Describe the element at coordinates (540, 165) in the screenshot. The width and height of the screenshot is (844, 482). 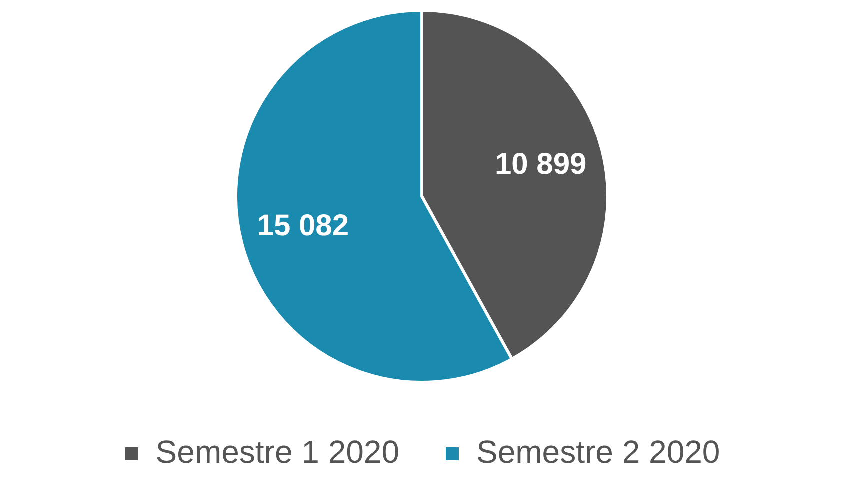
I see `data-label: 10 899` at that location.